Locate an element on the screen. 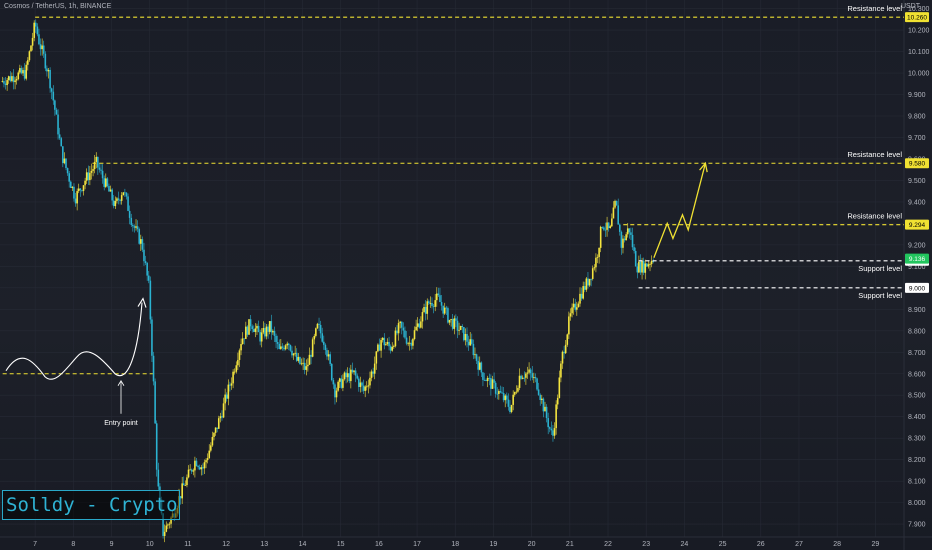 The width and height of the screenshot is (932, 550). time-tick-label: 18 is located at coordinates (455, 544).